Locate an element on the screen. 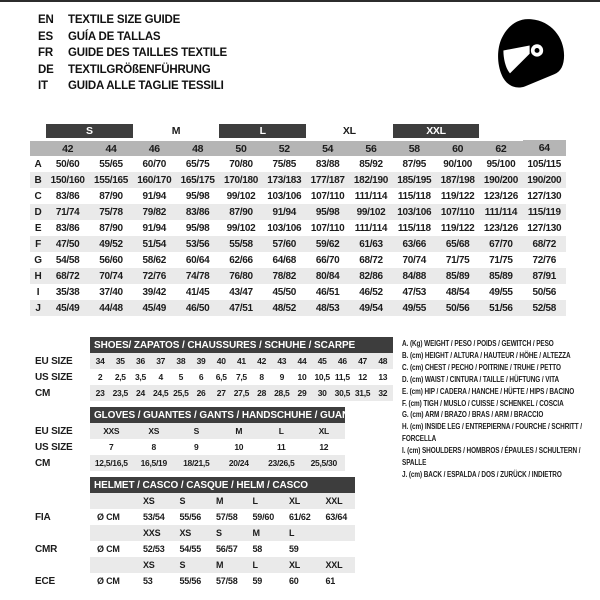 This screenshot has width=600, height=600. size-value: 170/180 is located at coordinates (241, 180).